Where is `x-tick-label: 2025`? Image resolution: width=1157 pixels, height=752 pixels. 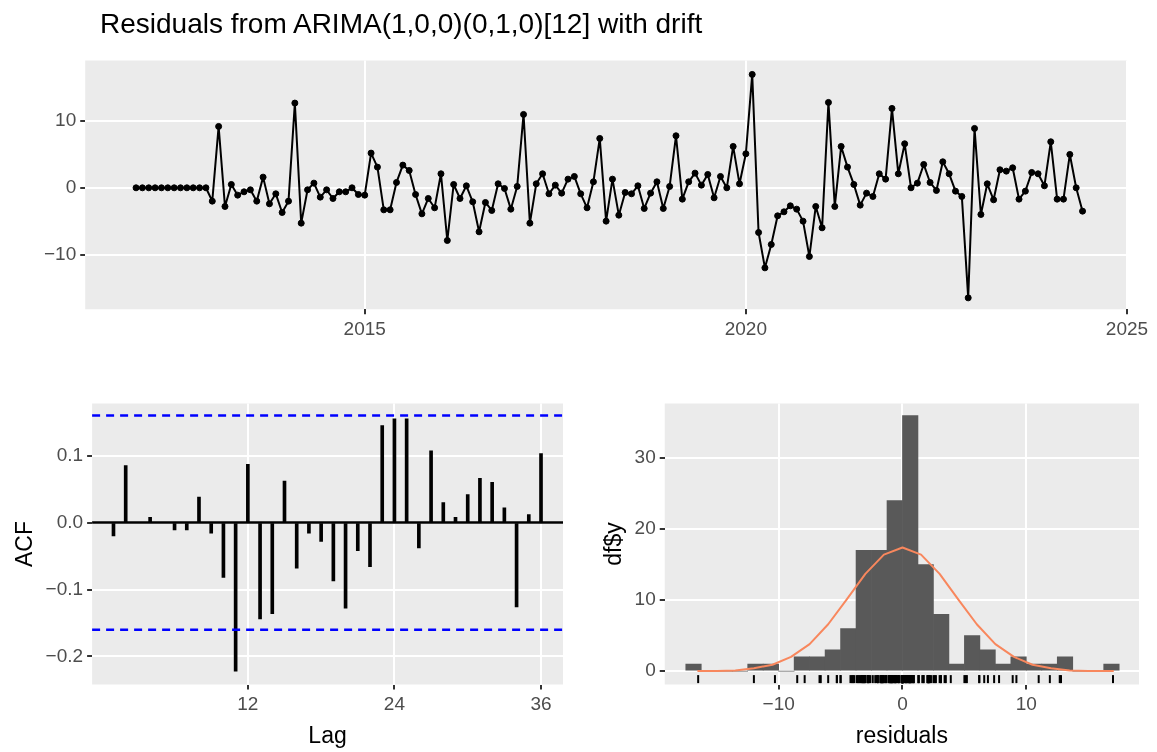
x-tick-label: 2025 is located at coordinates (1127, 328).